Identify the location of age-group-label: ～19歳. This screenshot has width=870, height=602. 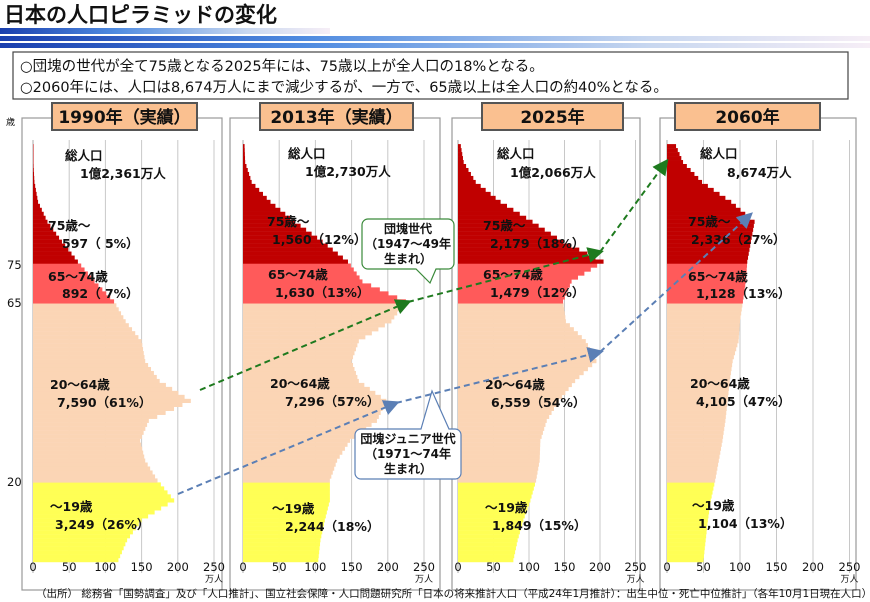
(293, 508).